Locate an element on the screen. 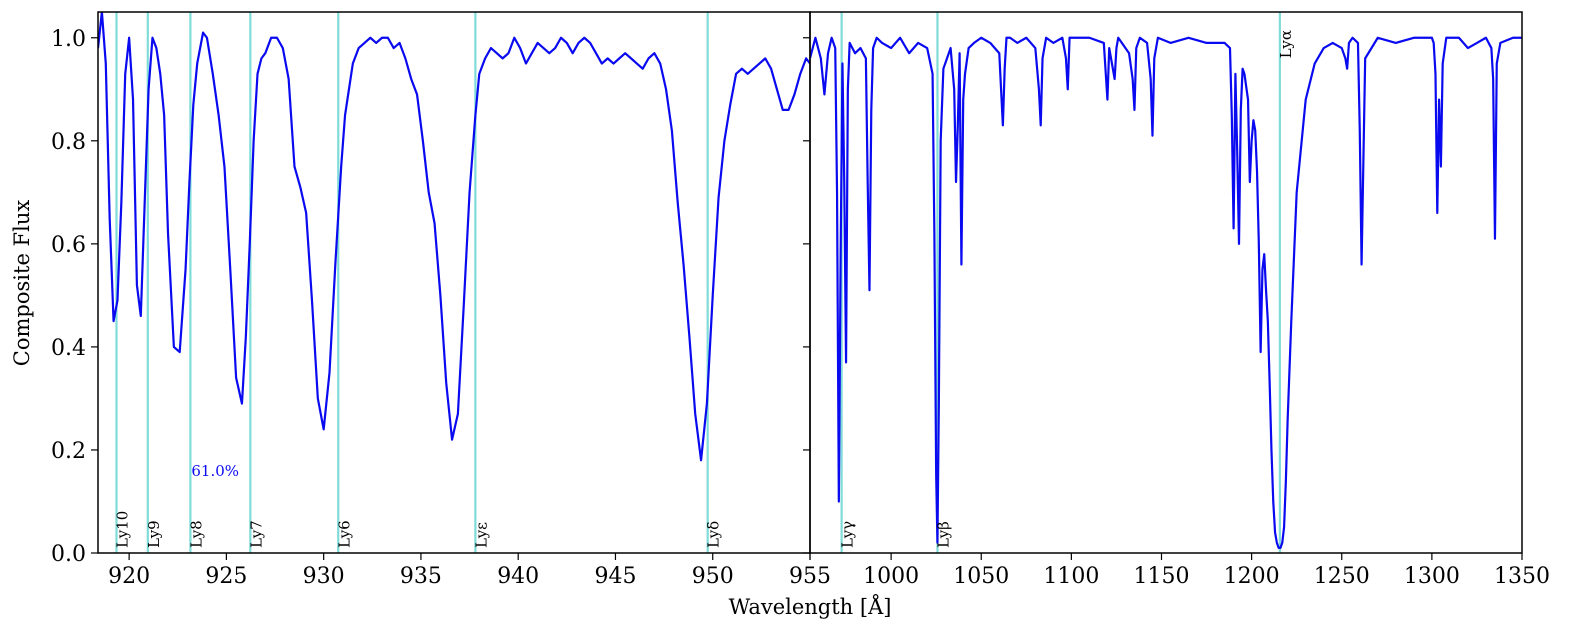 The image size is (1578, 637). x-tick-label: 1300 is located at coordinates (1432, 576).